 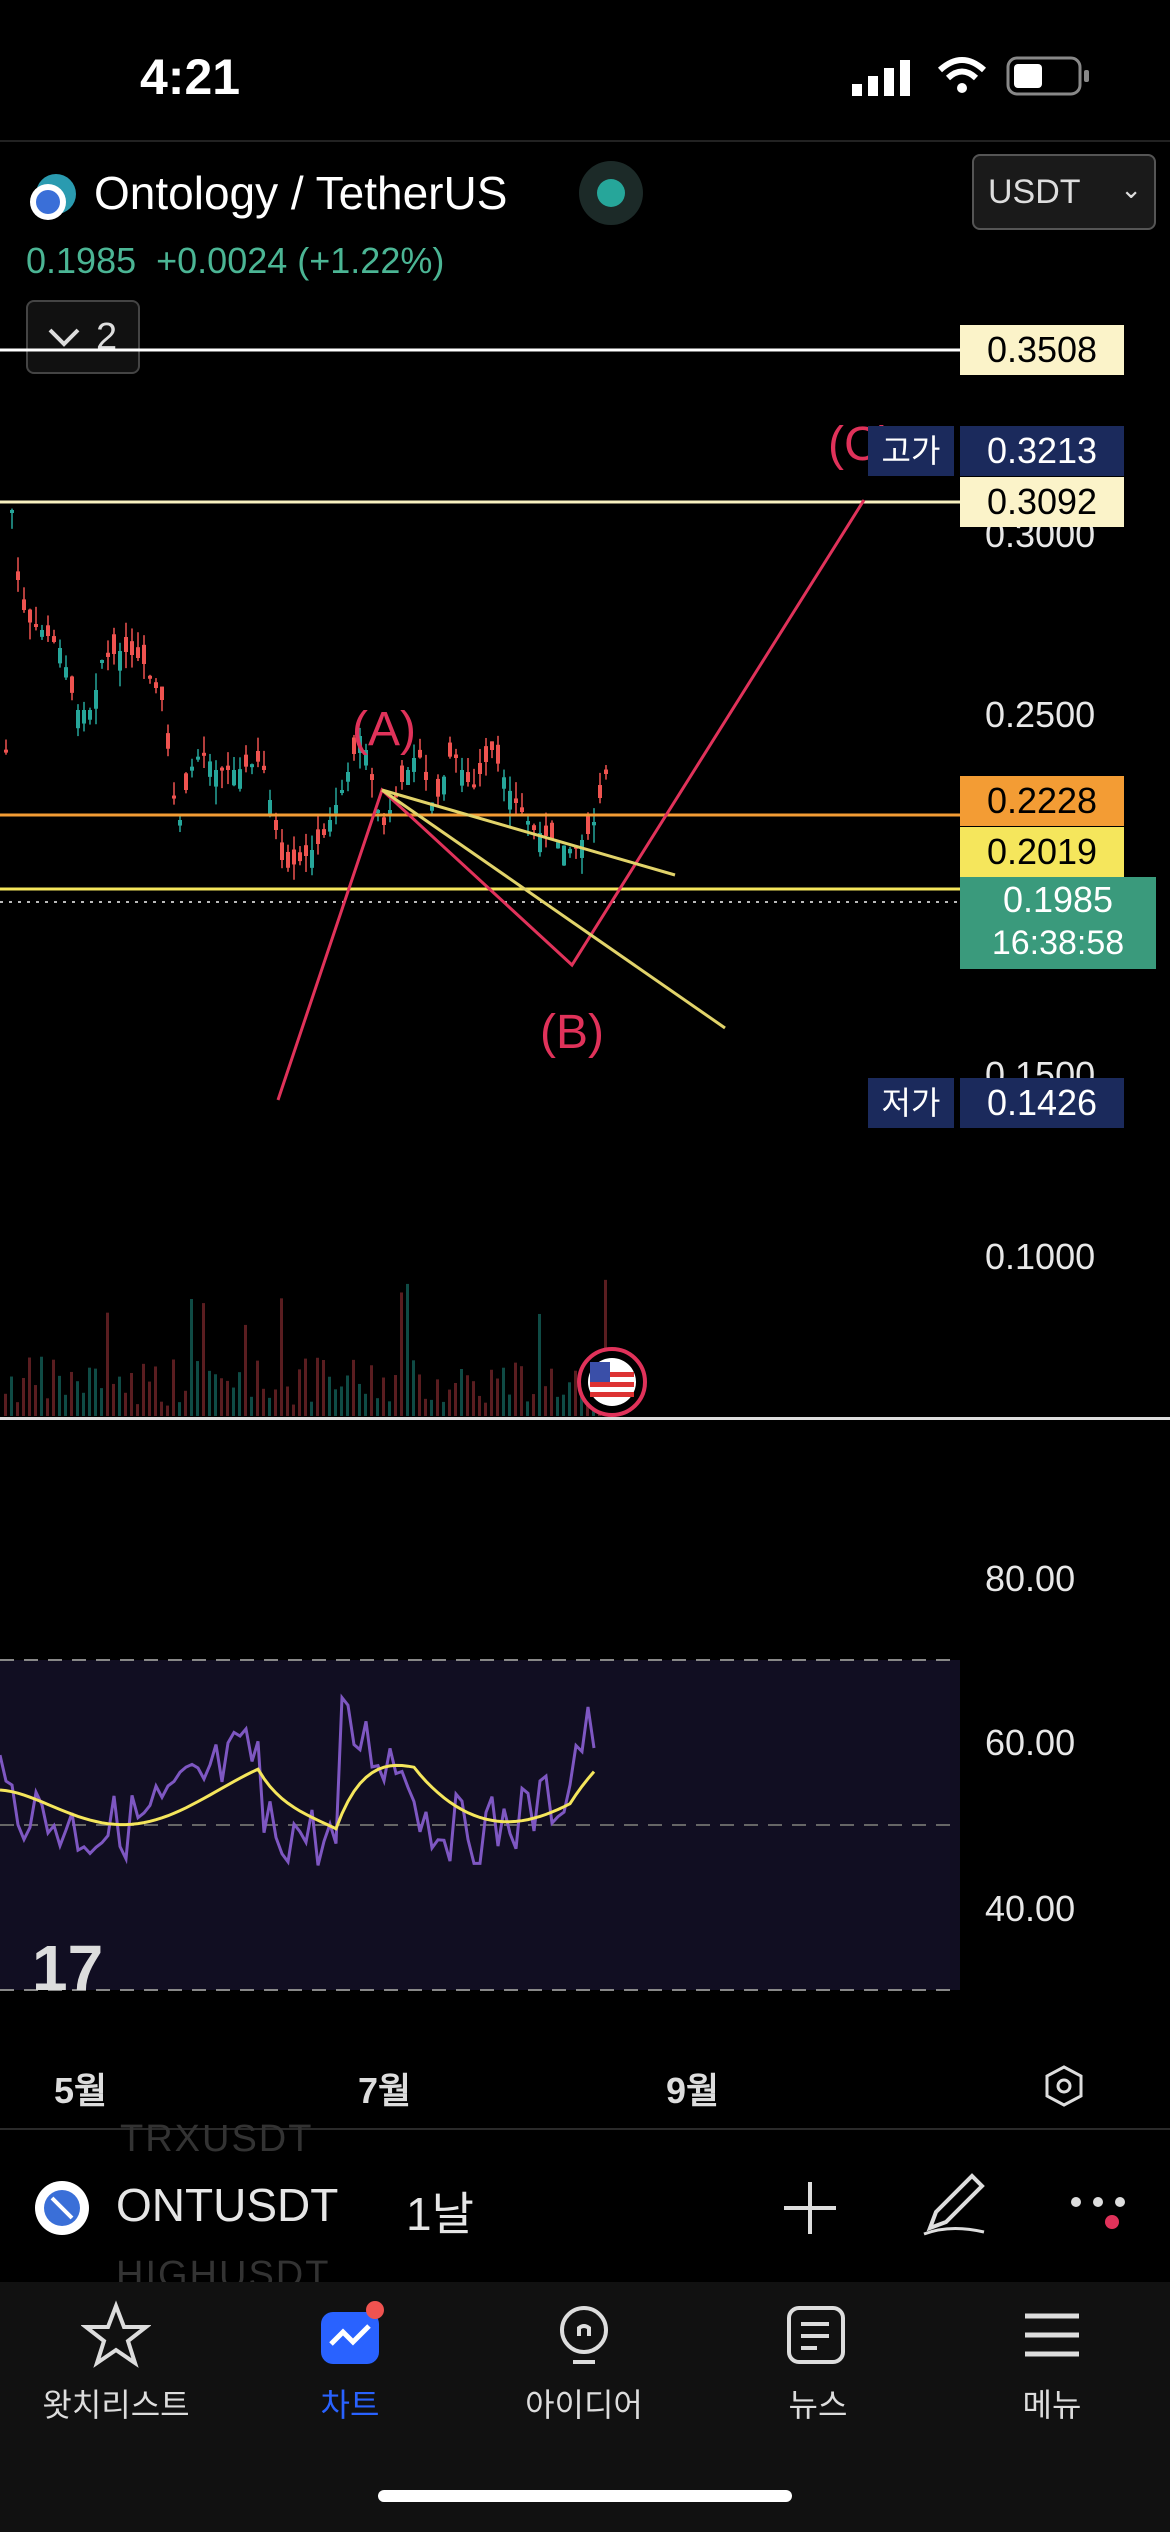 What do you see at coordinates (1040, 1256) in the screenshot?
I see `axis-label: 0.1000` at bounding box center [1040, 1256].